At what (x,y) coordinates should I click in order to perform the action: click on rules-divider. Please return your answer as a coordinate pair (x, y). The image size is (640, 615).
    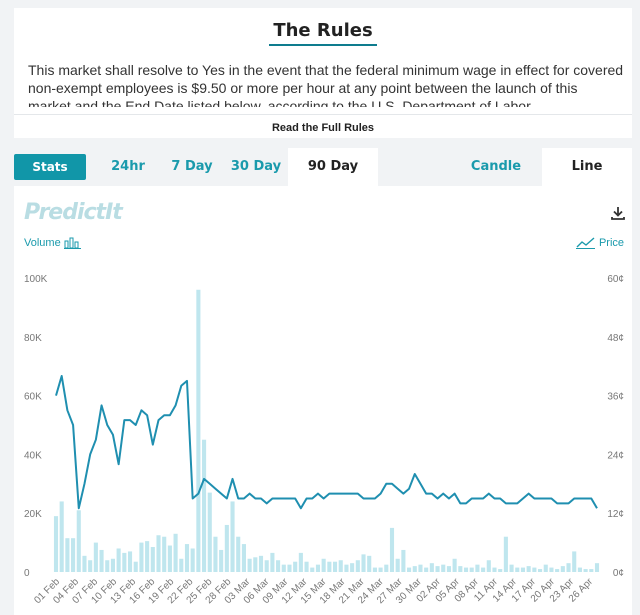
    Looking at the image, I should click on (323, 114).